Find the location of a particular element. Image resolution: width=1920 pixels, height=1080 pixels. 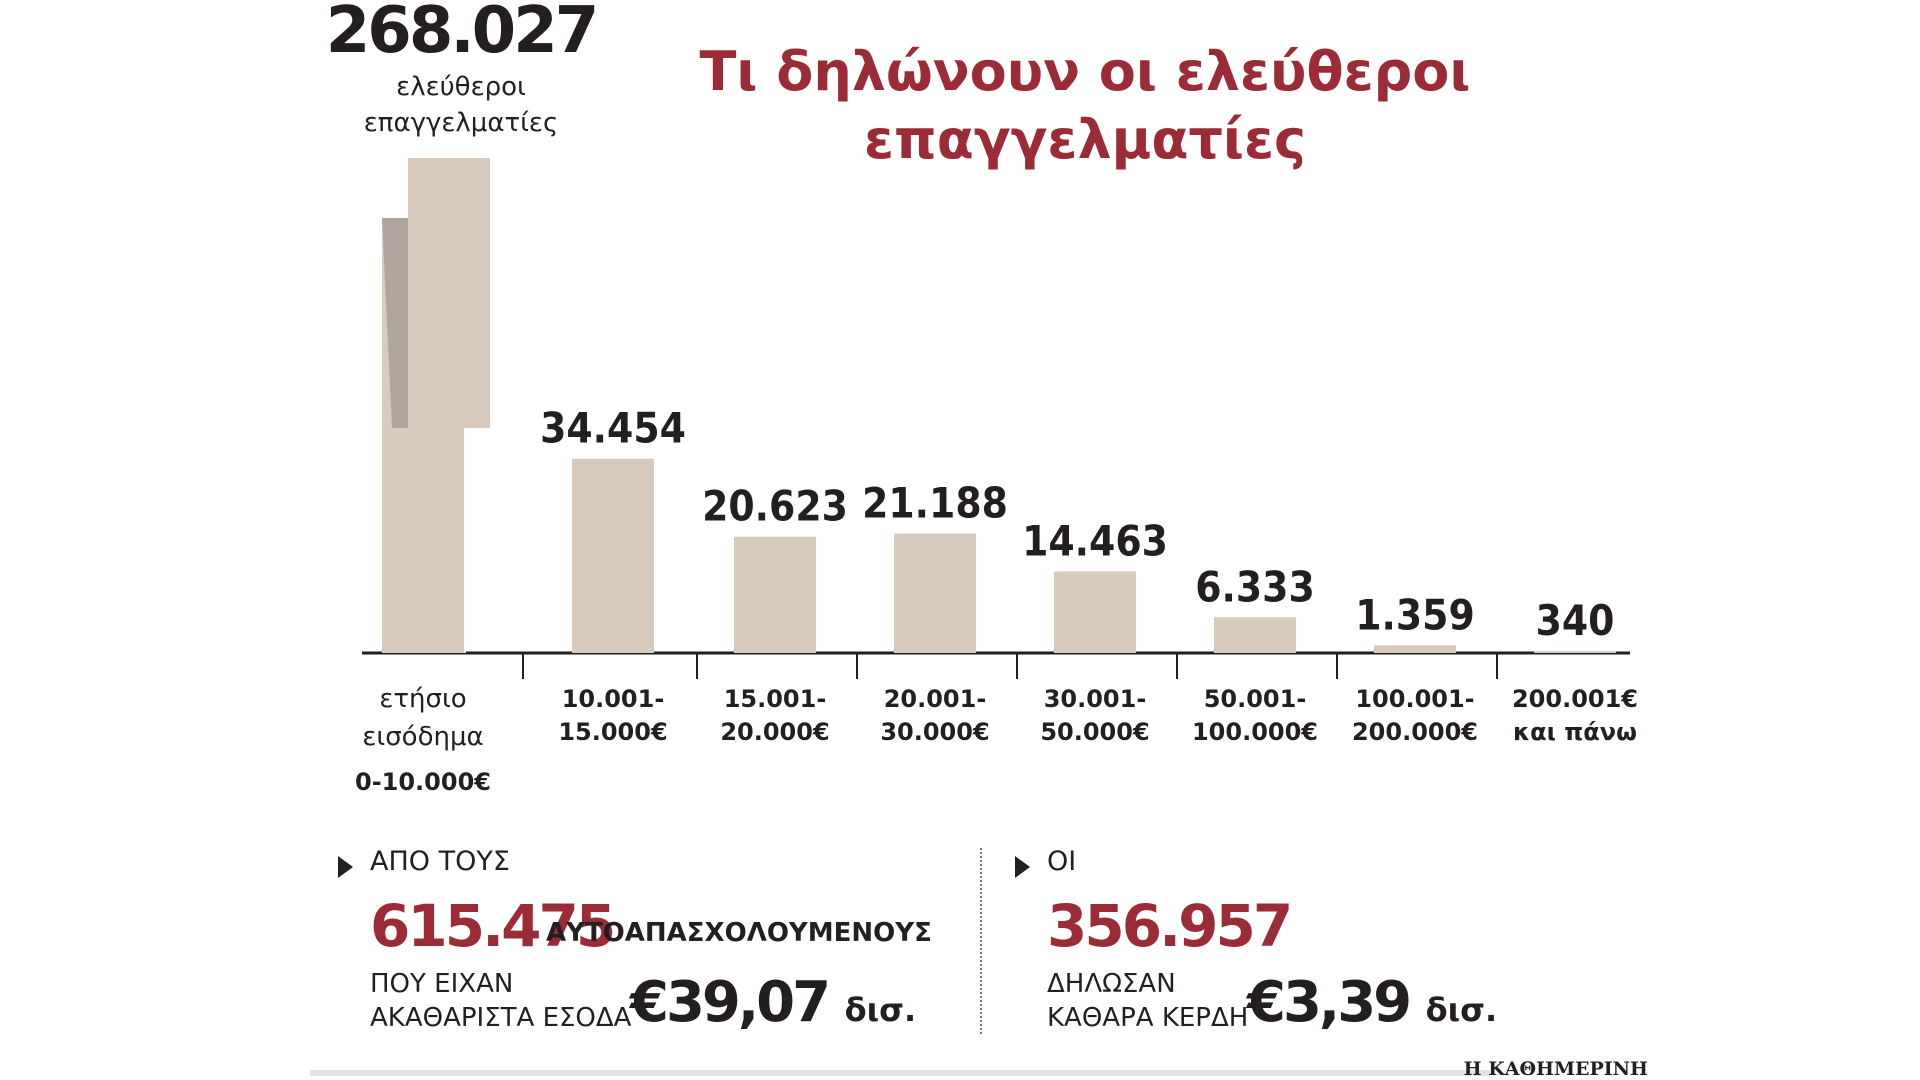

stats-right-desc-line1: ΔΗΛΩΣΑΝ is located at coordinates (1111, 984).